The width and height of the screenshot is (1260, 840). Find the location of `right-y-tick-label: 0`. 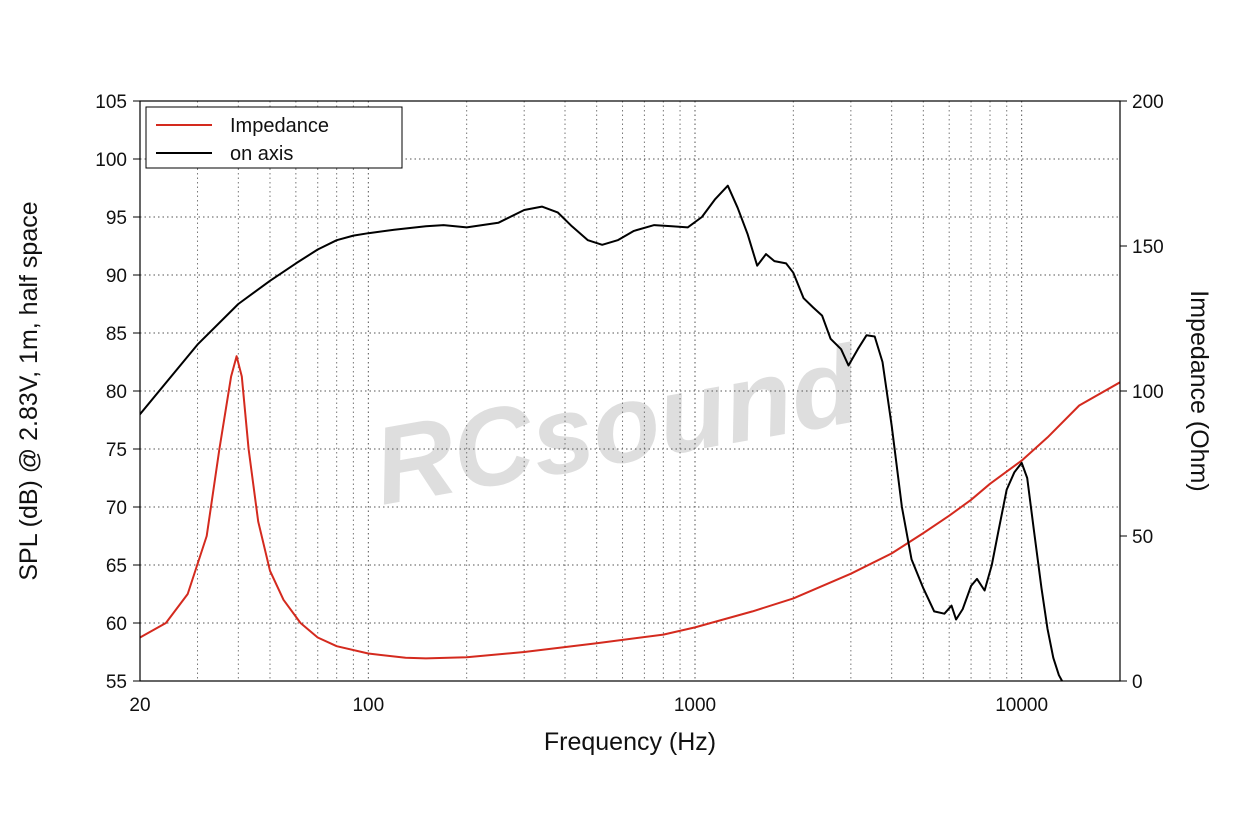

right-y-tick-label: 0 is located at coordinates (1137, 682).